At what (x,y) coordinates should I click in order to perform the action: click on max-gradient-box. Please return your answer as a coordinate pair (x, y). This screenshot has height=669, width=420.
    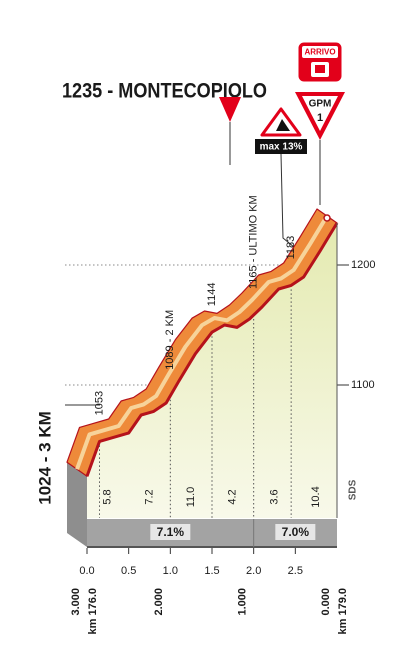
    Looking at the image, I should click on (281, 146).